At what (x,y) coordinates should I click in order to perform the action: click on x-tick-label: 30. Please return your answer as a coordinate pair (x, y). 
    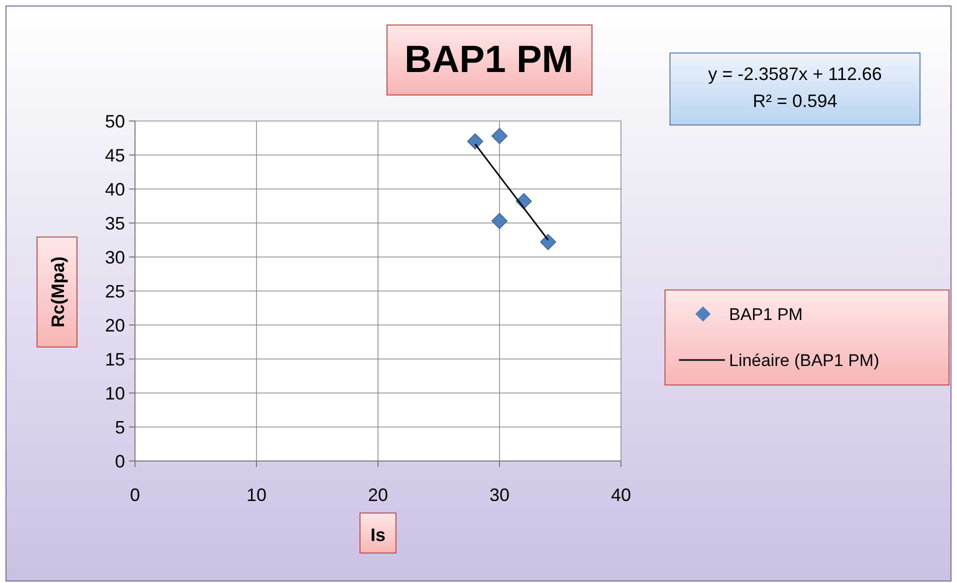
    Looking at the image, I should click on (499, 495).